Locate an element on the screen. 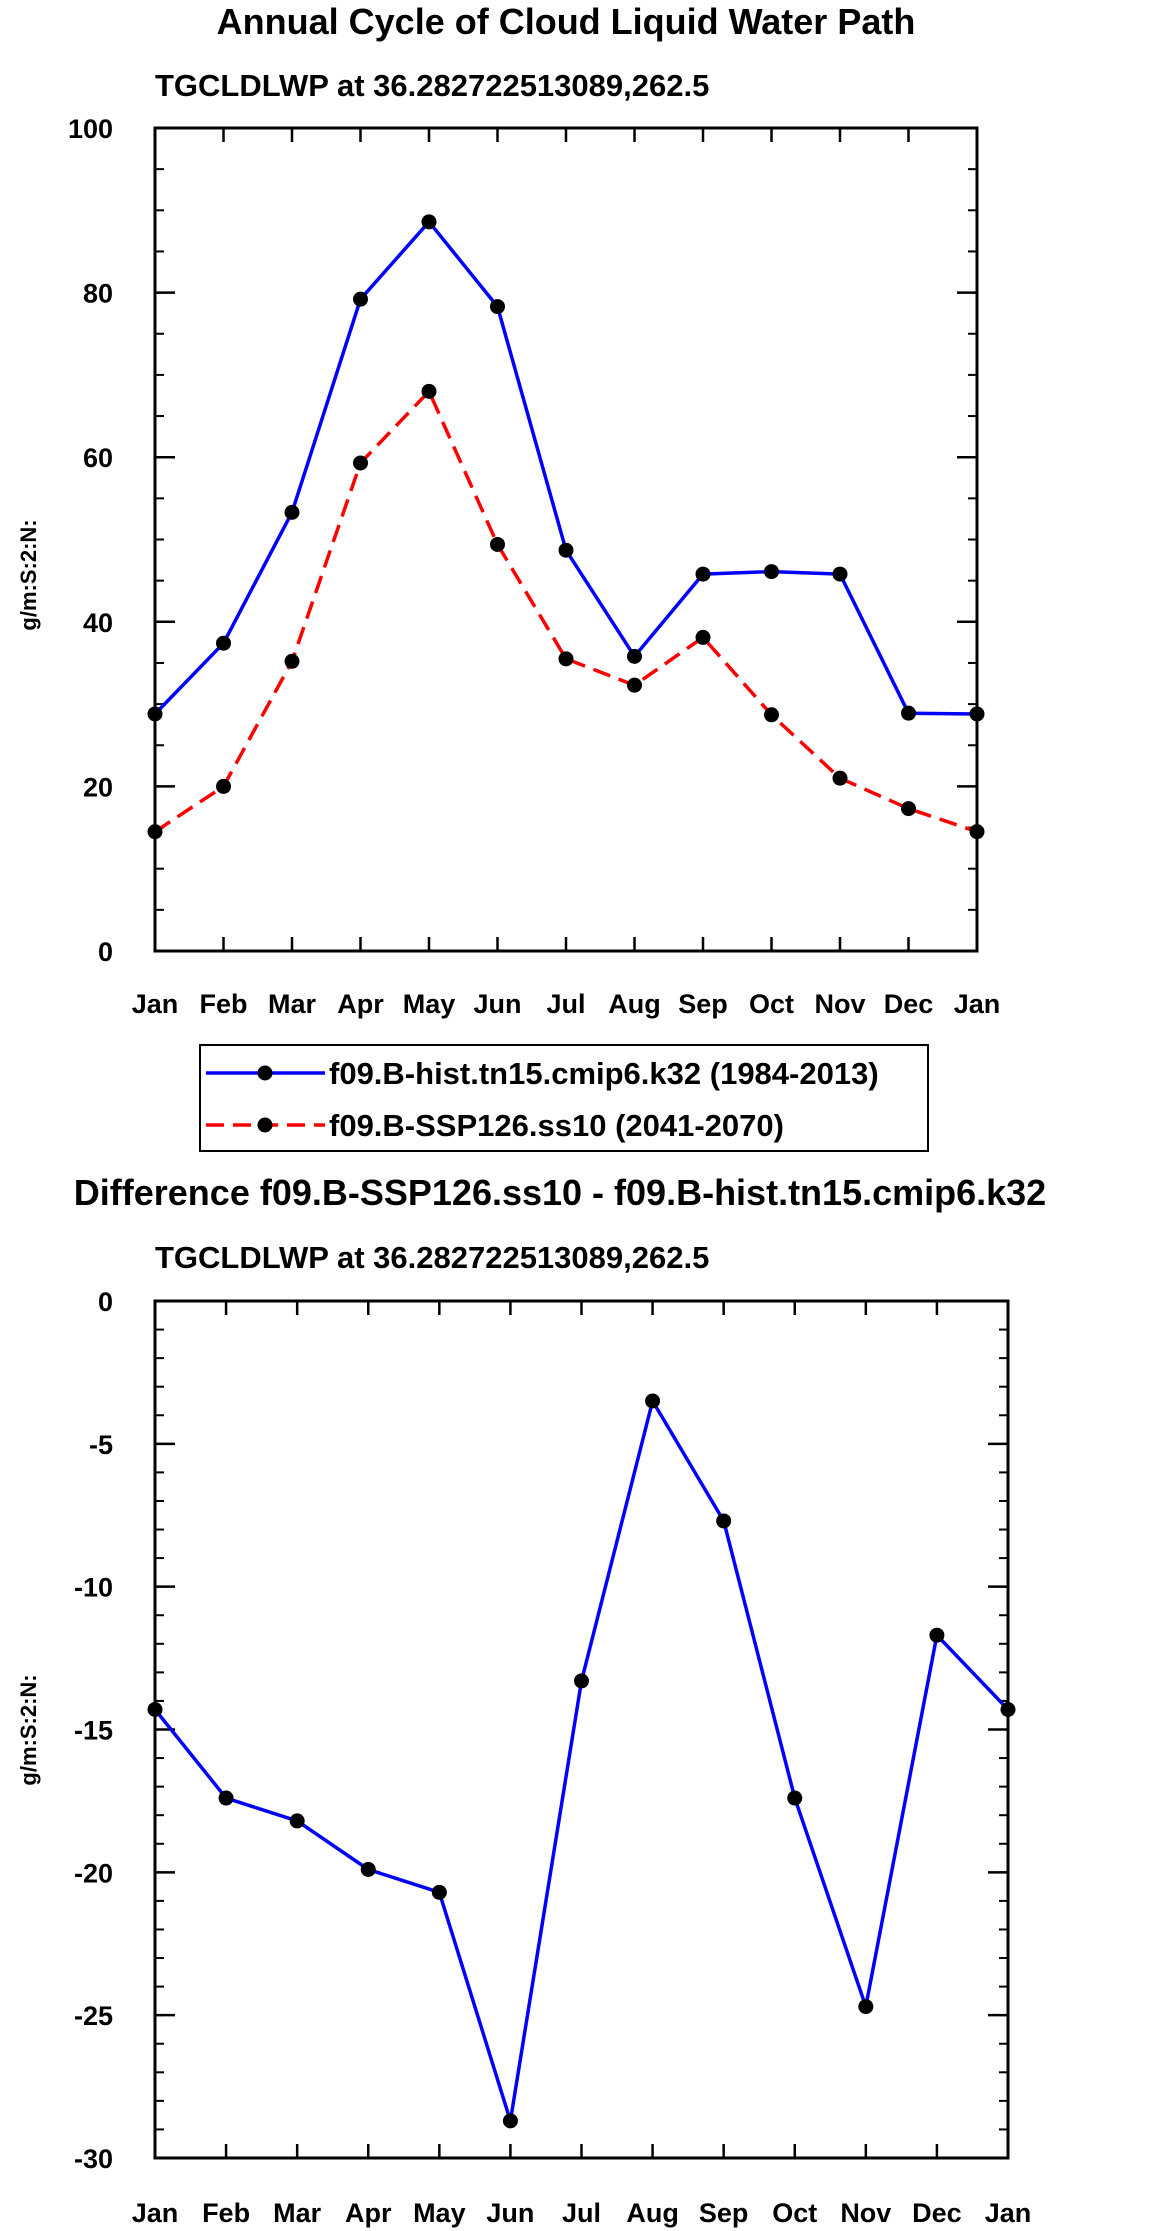 The height and width of the screenshot is (2231, 1161). legend-box is located at coordinates (564, 1098).